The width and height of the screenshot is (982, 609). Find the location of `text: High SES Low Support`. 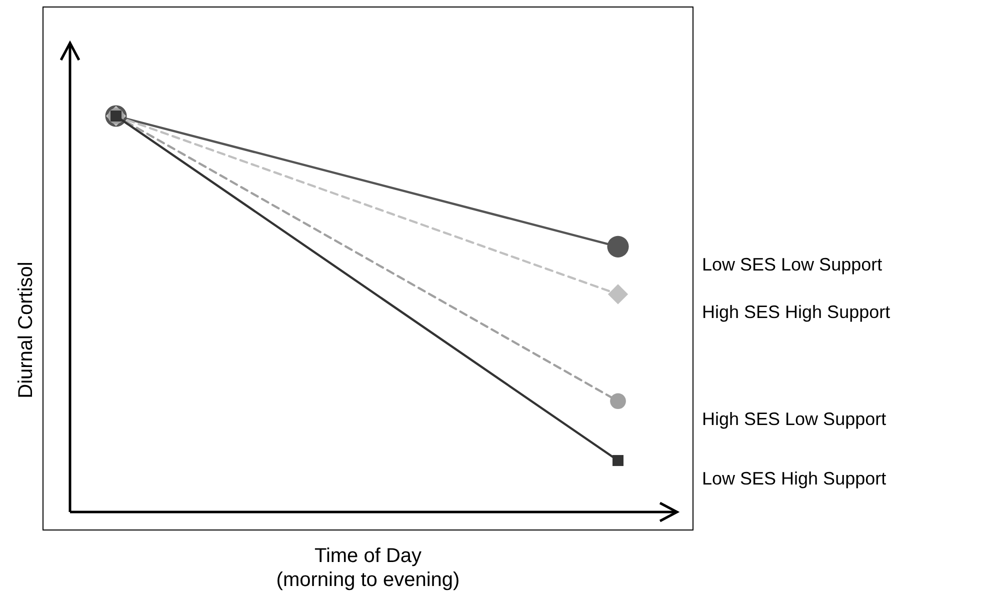

text: High SES Low Support is located at coordinates (794, 419).